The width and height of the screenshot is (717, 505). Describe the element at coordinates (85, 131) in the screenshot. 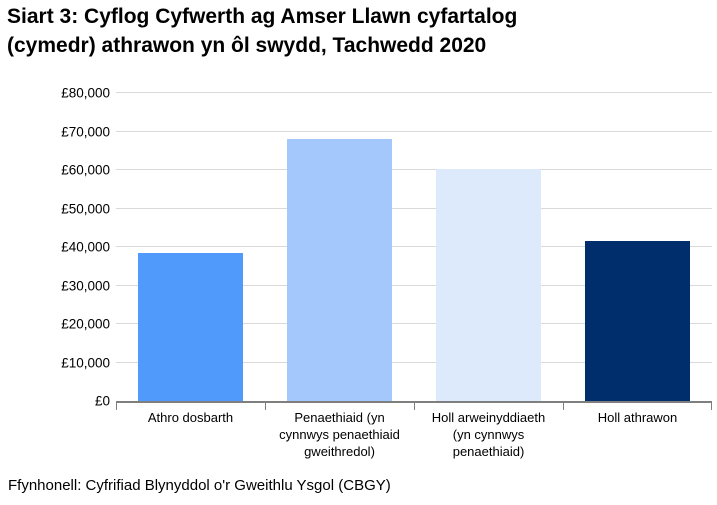

I see `y-axis-tick-label: £70,000` at that location.